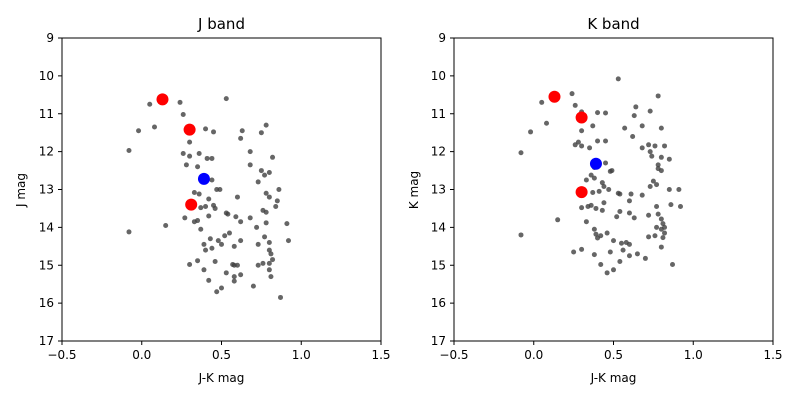  Describe the element at coordinates (380, 355) in the screenshot. I see `x-tick-label: 1.5` at that location.